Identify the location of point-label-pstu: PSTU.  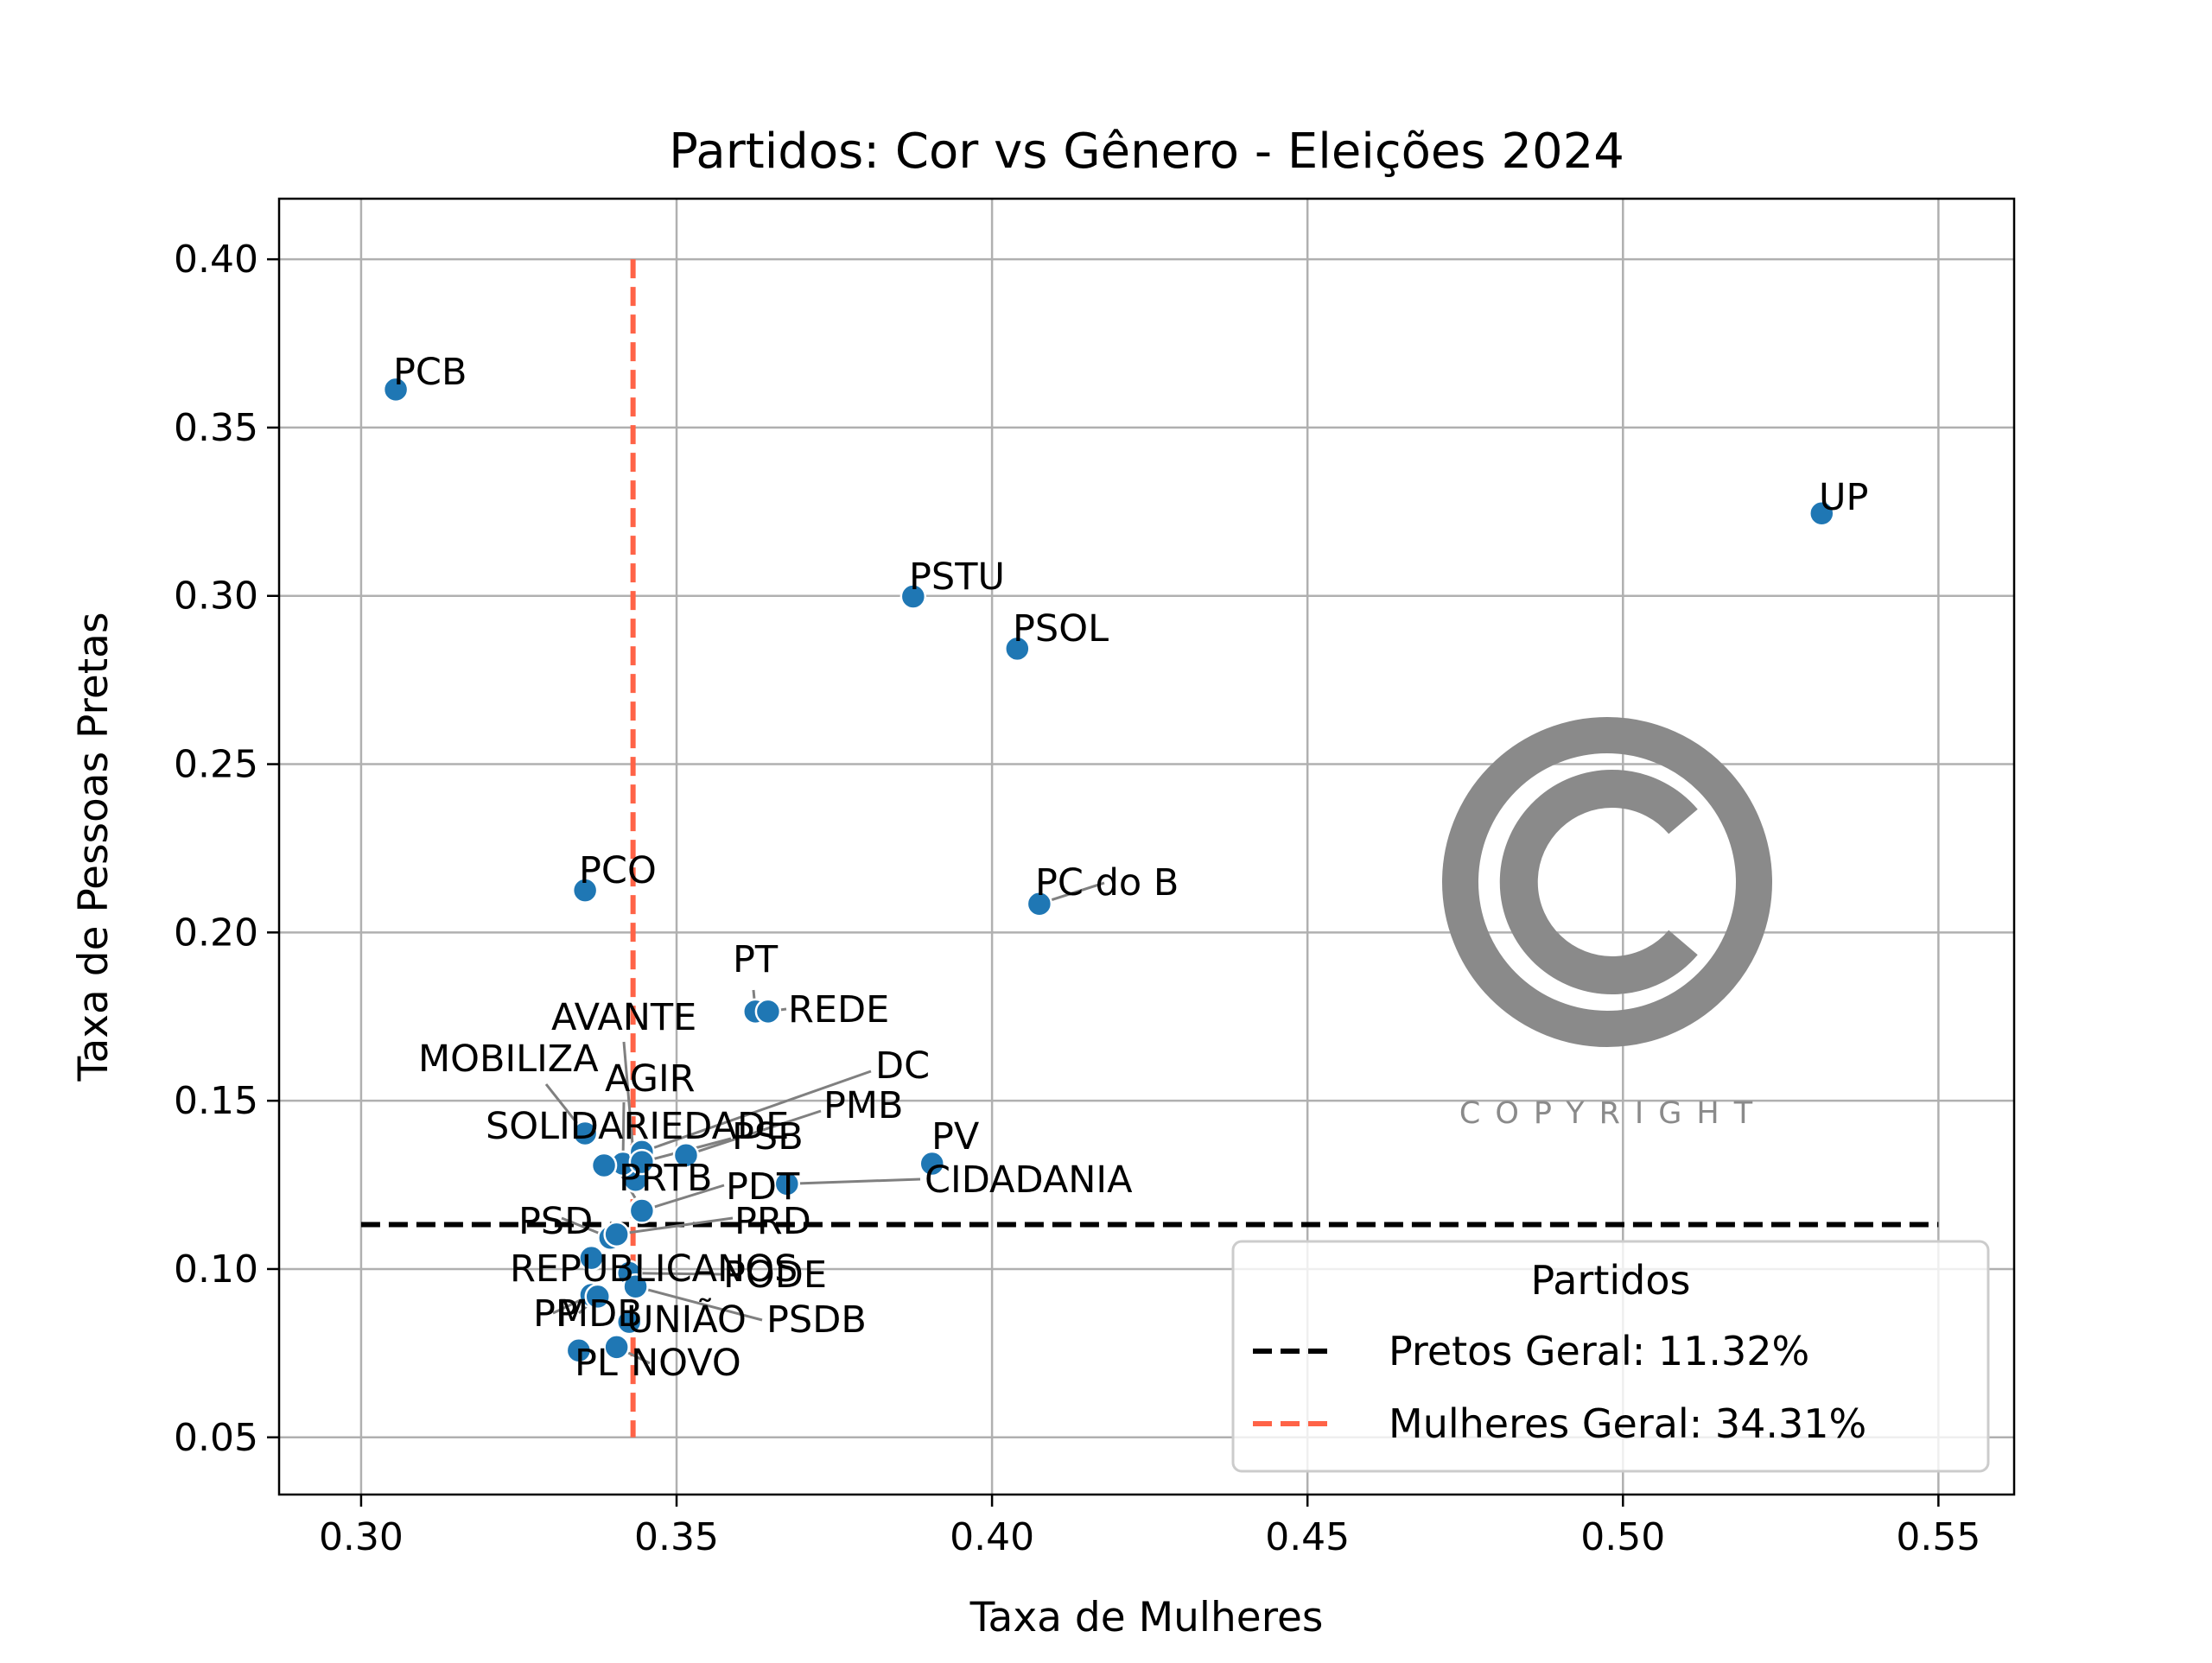
(957, 577).